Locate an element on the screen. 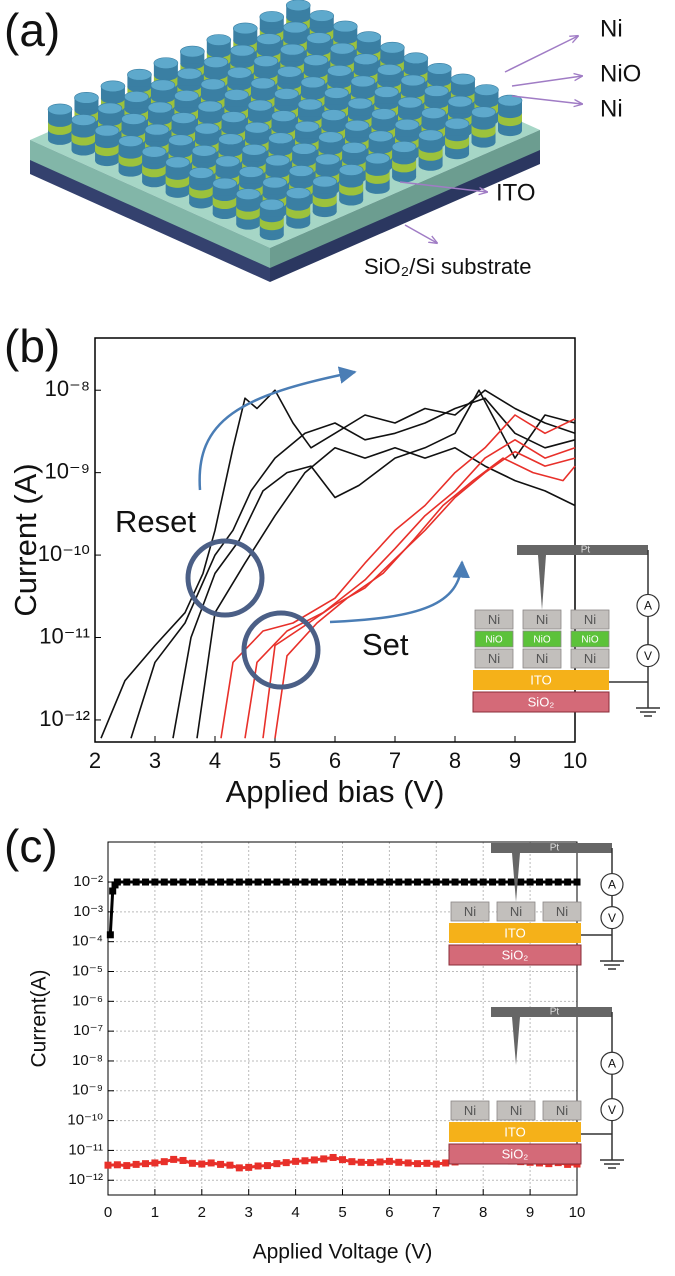  y-tick-label: 10⁻¹¹ is located at coordinates (85, 1149).